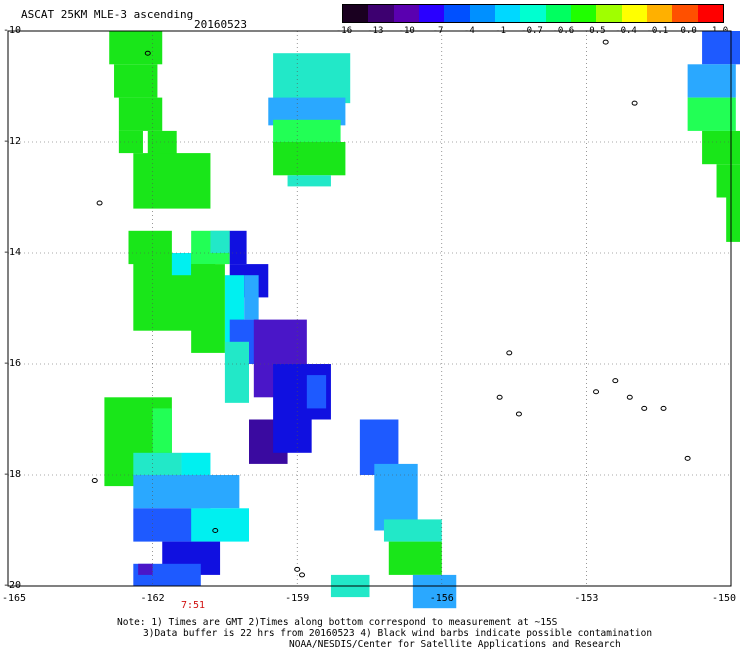  I want to click on latitude-label: -12, so click(12, 141).